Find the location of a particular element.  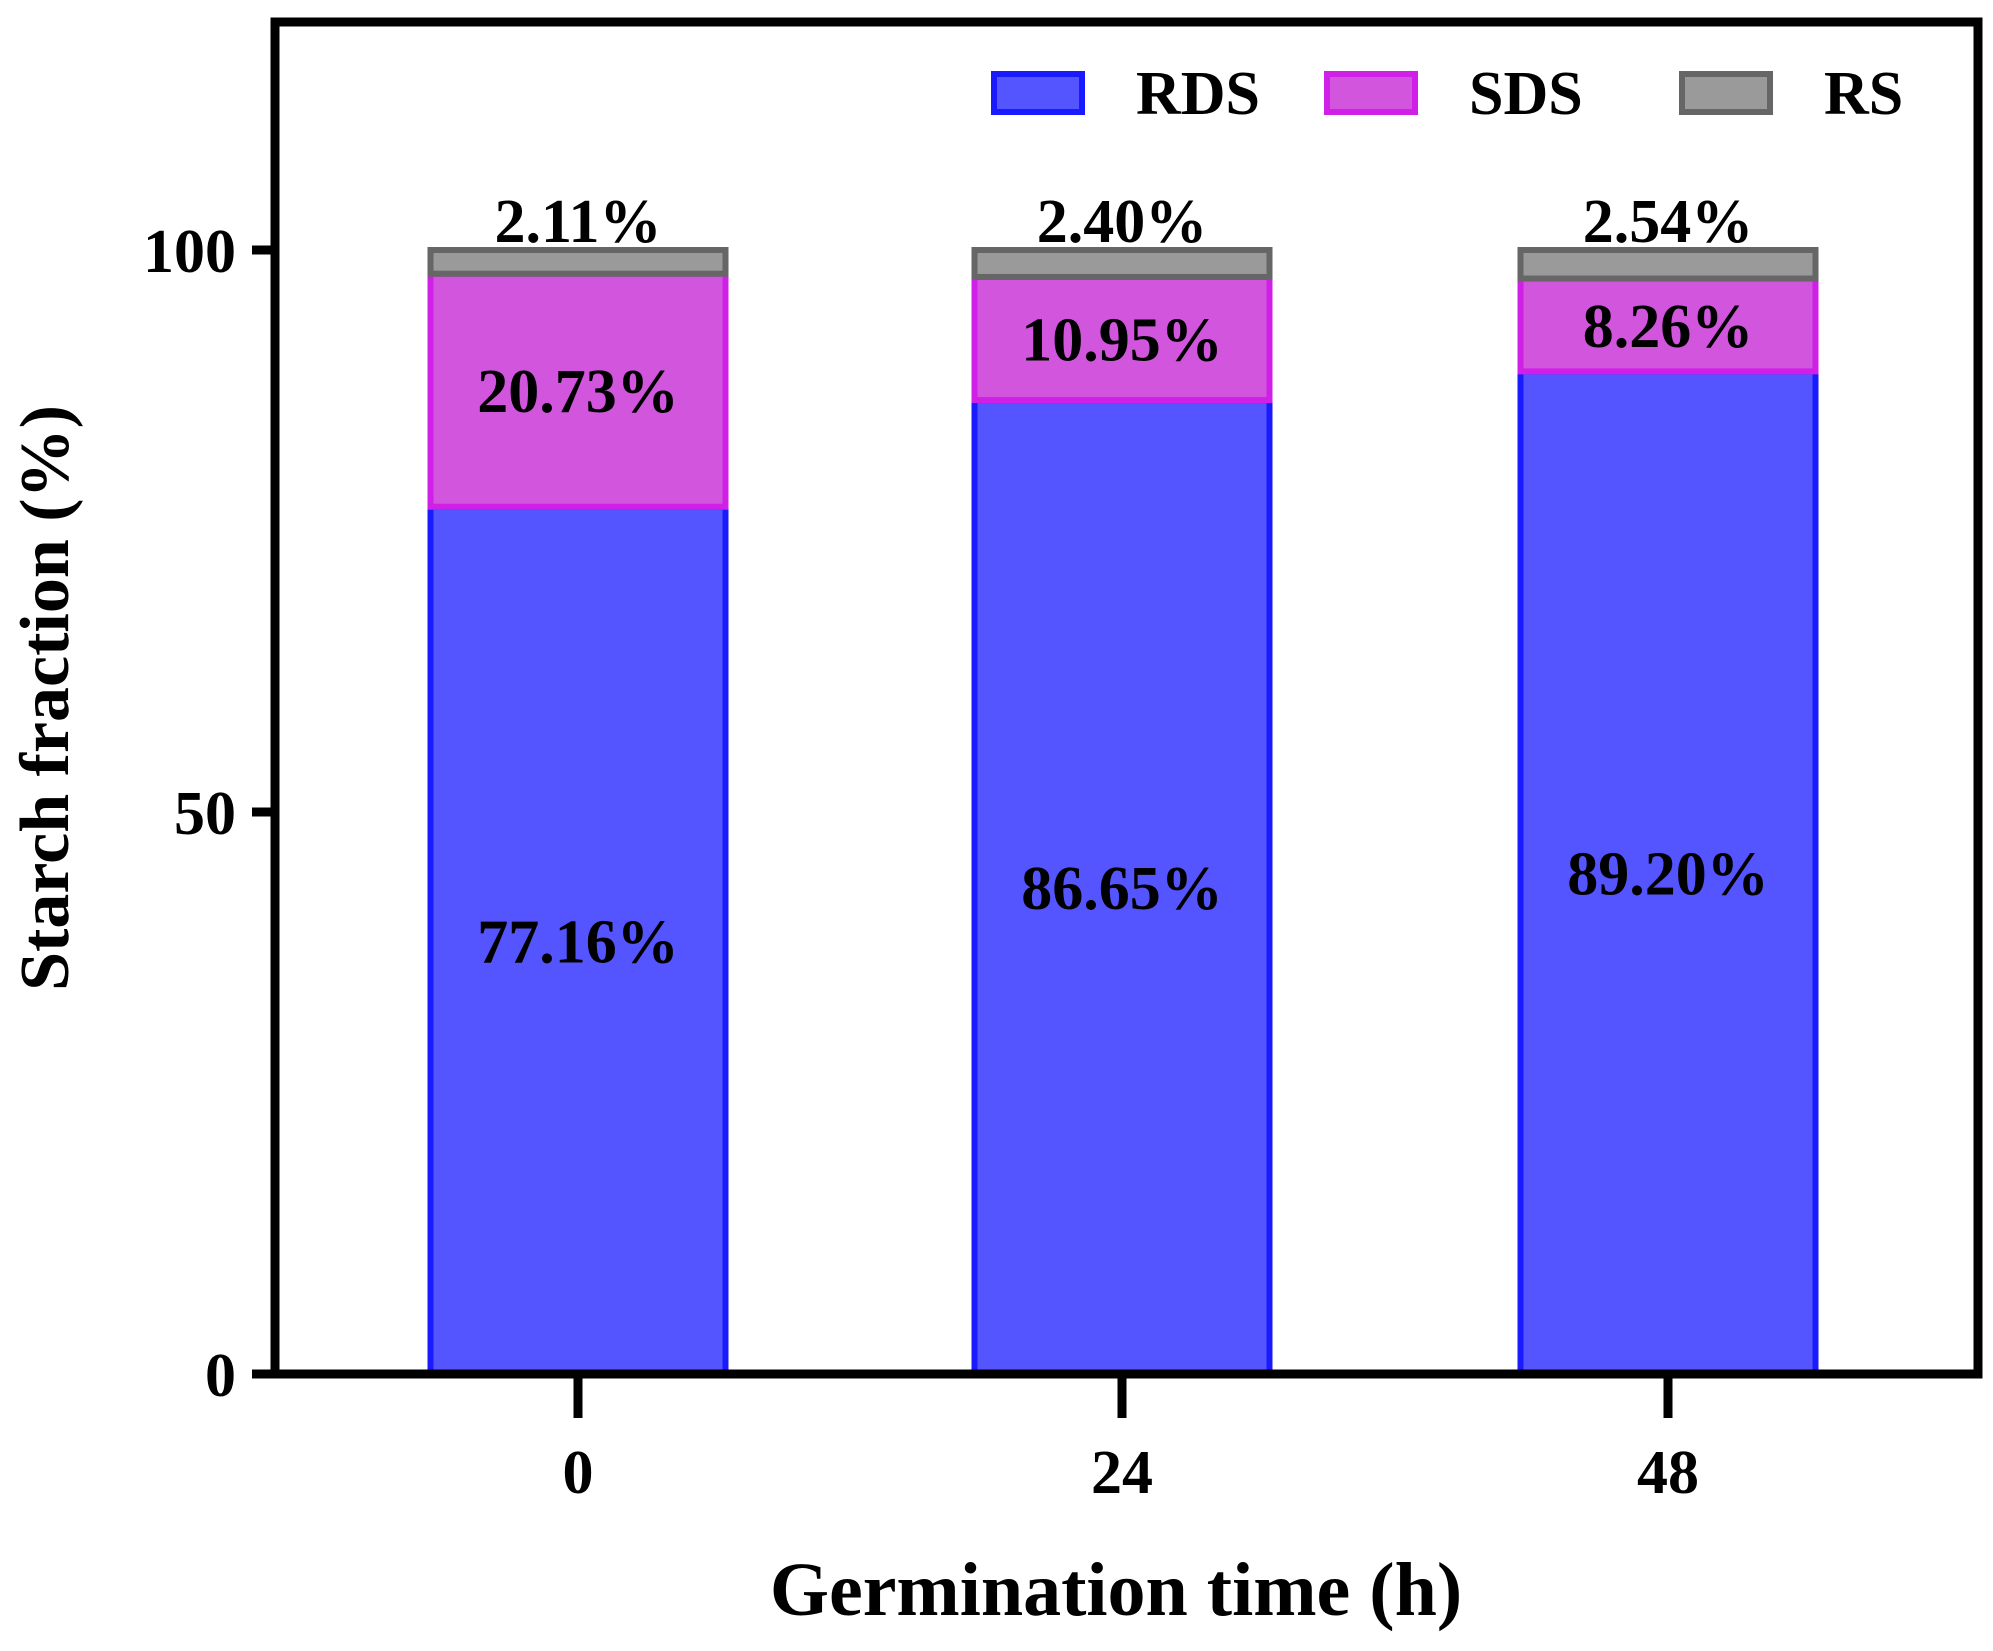

x-axis-title: Germination time (h) is located at coordinates (1116, 1590).